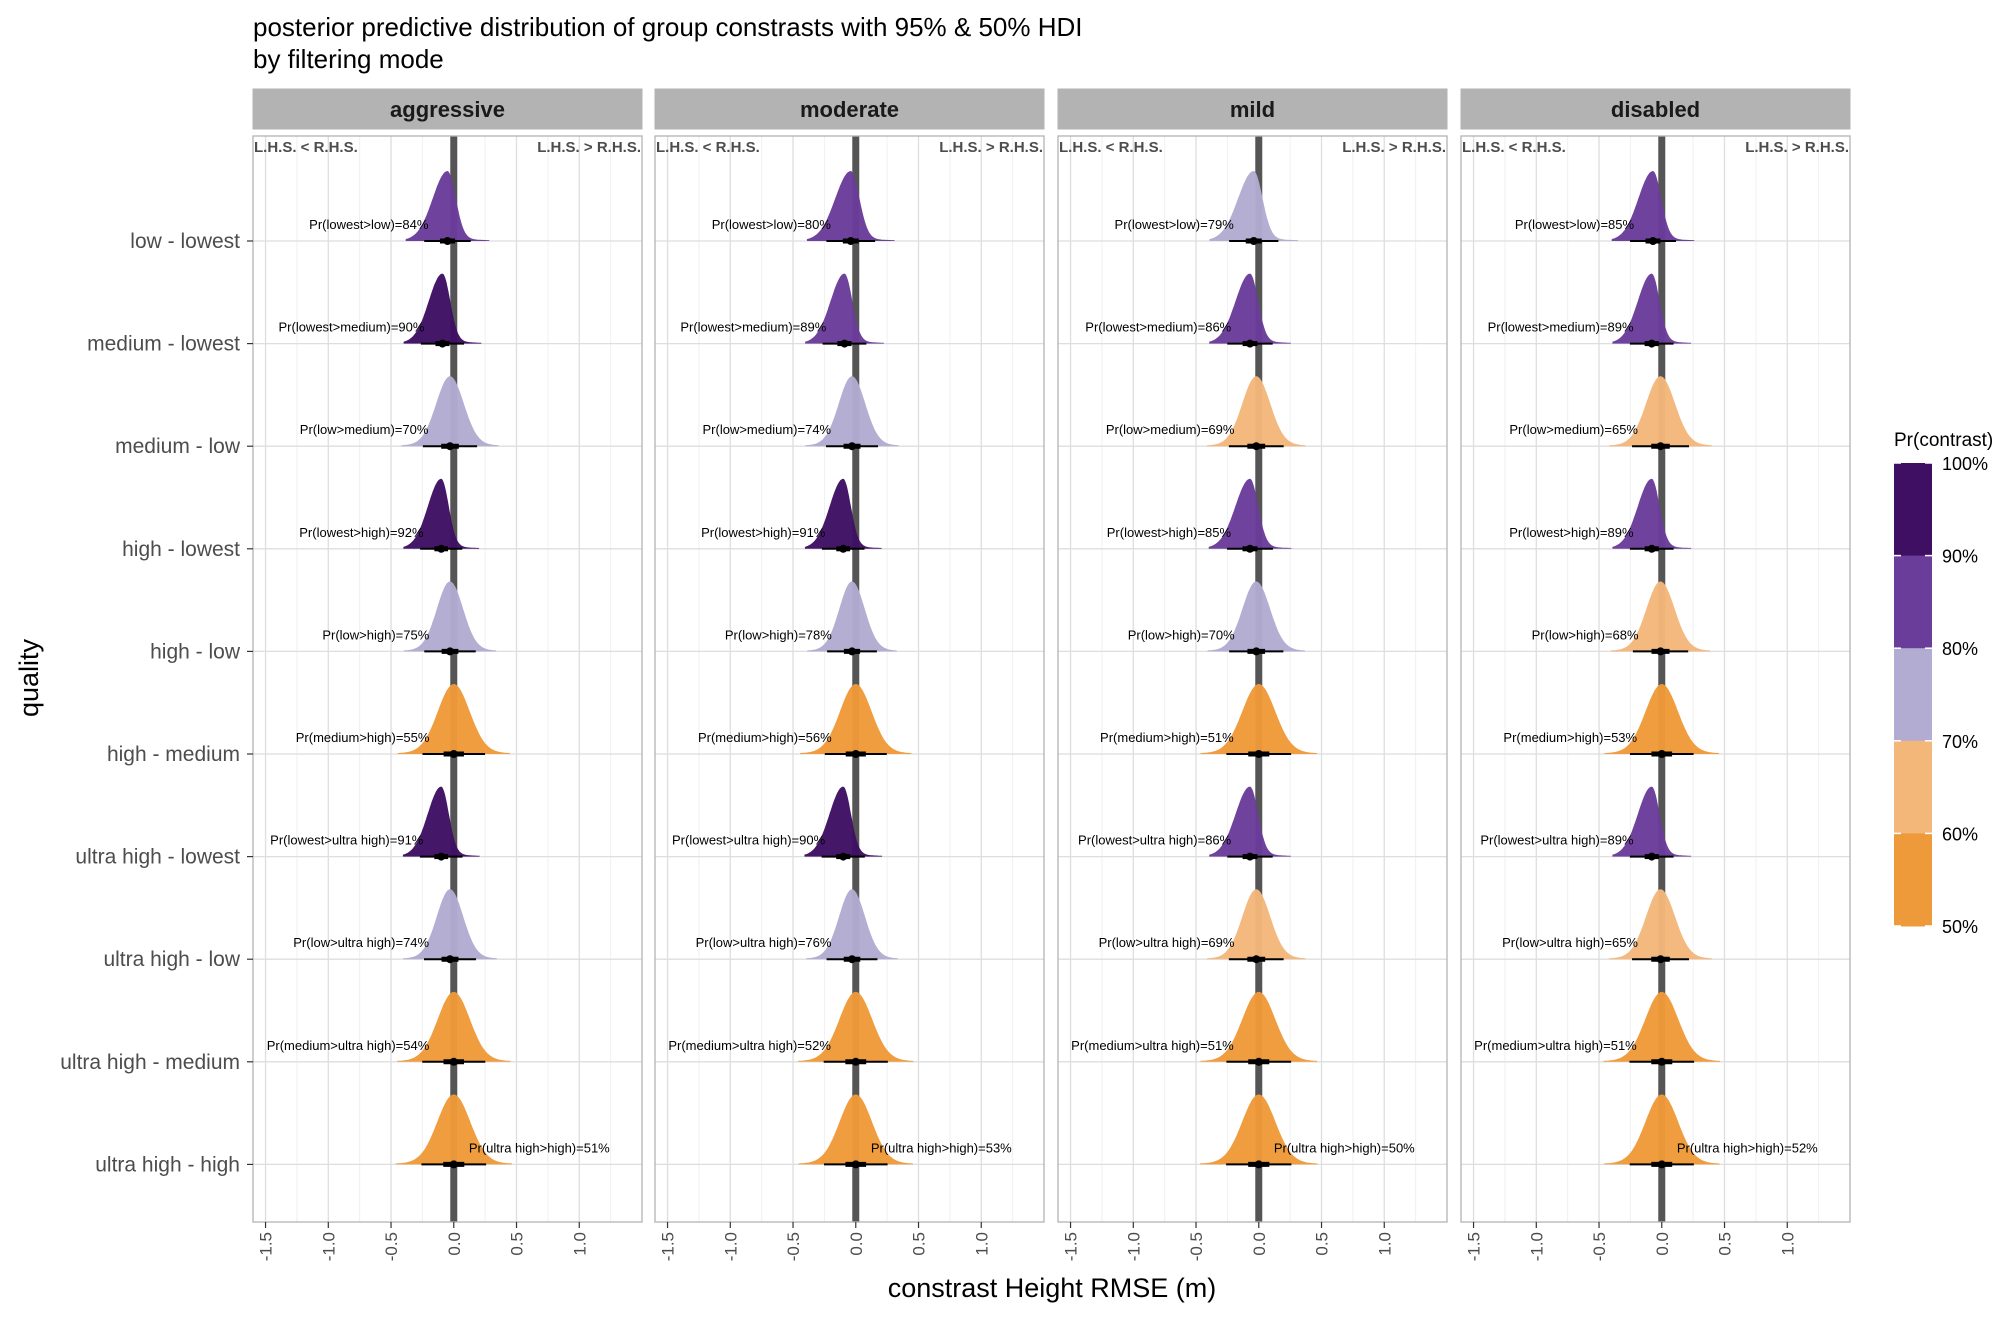 Image resolution: width=2016 pixels, height=1344 pixels. Describe the element at coordinates (375, 634) in the screenshot. I see `probability-label: Pr(low>high)=75%` at that location.